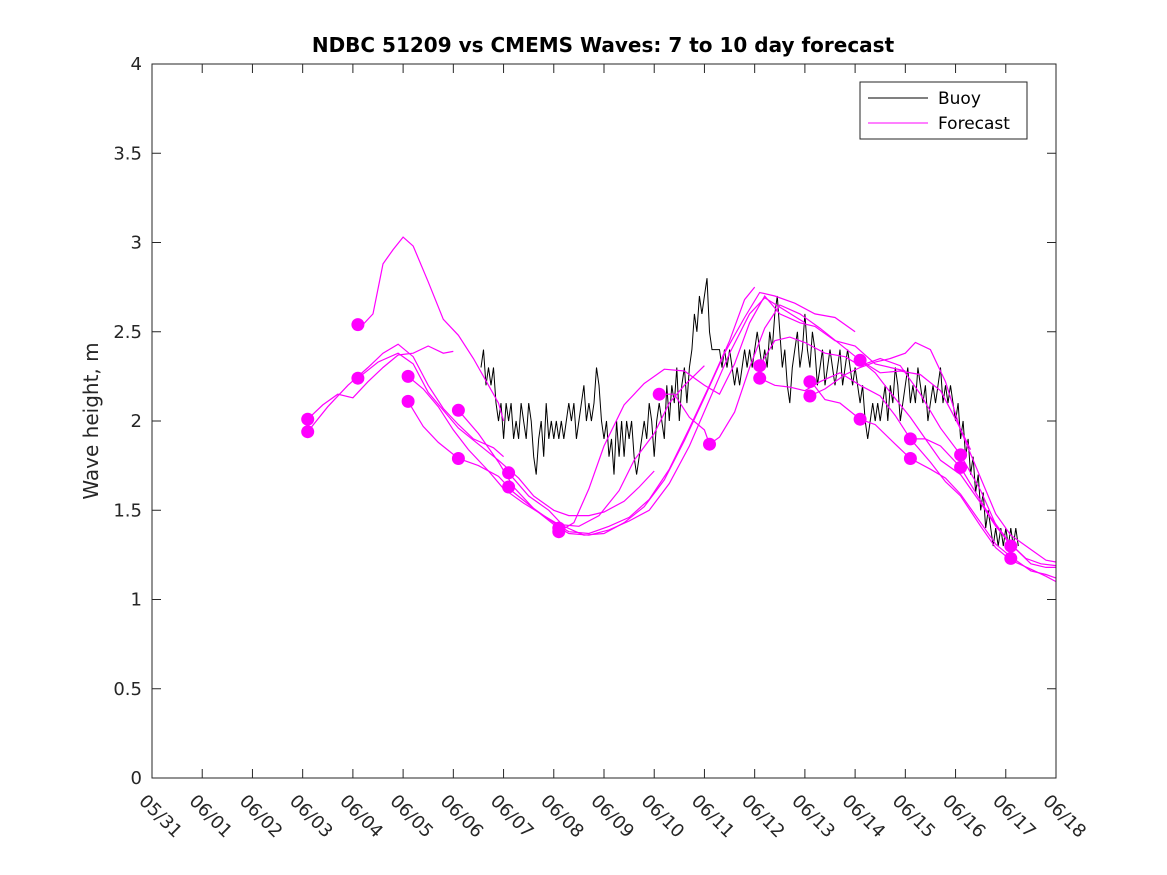 This screenshot has height=875, width=1167. I want to click on buoy-series-line, so click(749, 412).